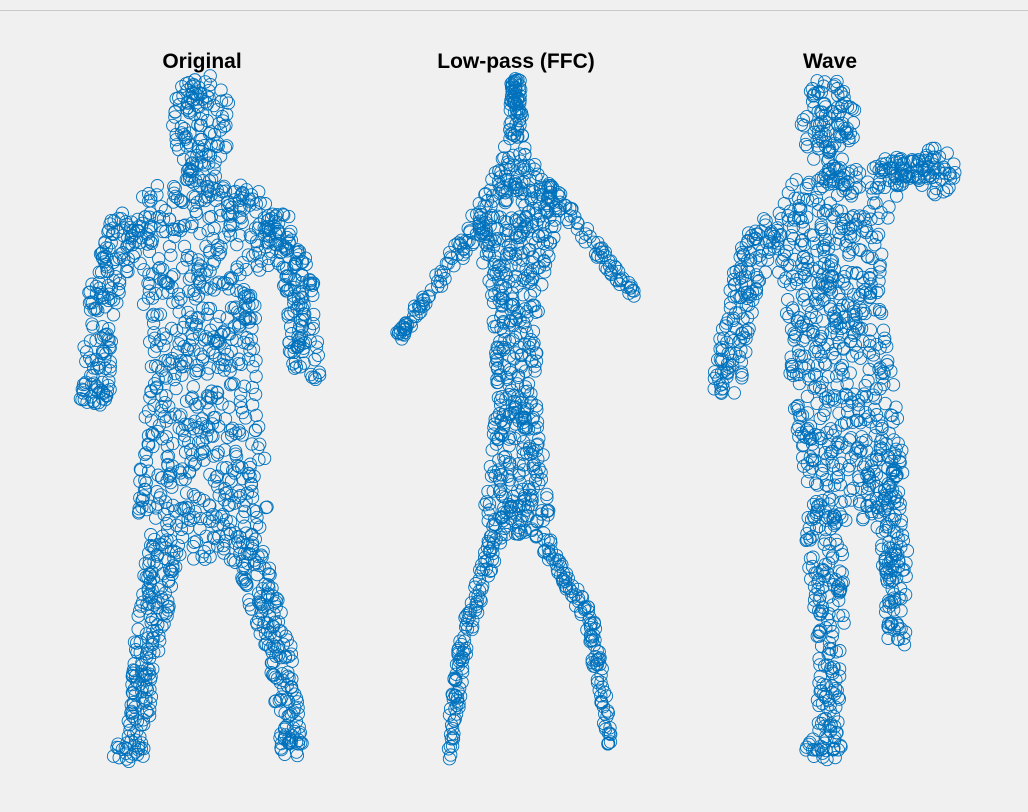 This screenshot has height=812, width=1028. I want to click on window-top-bar, so click(514, 5).